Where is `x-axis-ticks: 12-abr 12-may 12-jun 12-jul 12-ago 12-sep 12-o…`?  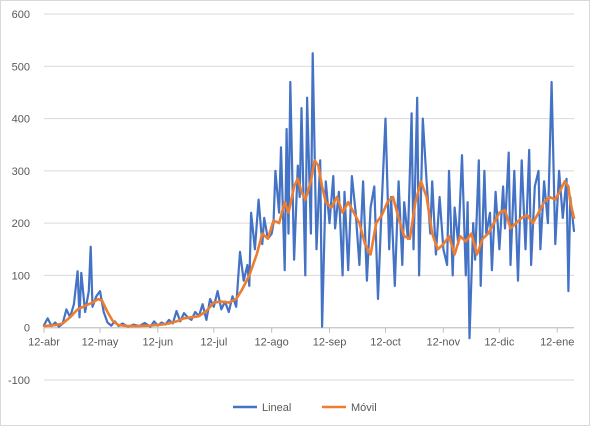 x-axis-ticks: 12-abr 12-may 12-jun 12-jul 12-ago 12-sep 12-o… is located at coordinates (301, 338).